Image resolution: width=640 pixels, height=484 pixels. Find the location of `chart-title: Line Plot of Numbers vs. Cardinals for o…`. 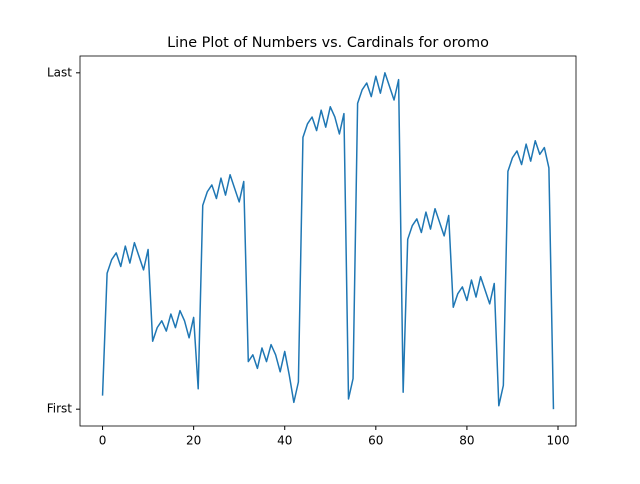

chart-title: Line Plot of Numbers vs. Cardinals for o… is located at coordinates (328, 43).